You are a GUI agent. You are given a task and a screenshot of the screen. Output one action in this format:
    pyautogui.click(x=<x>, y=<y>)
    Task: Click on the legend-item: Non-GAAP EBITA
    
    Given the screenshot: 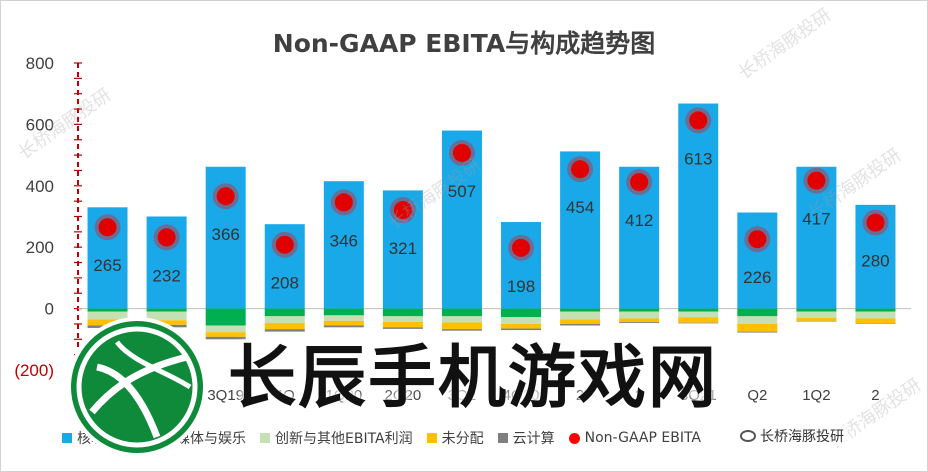 What is the action you would take?
    pyautogui.click(x=635, y=438)
    